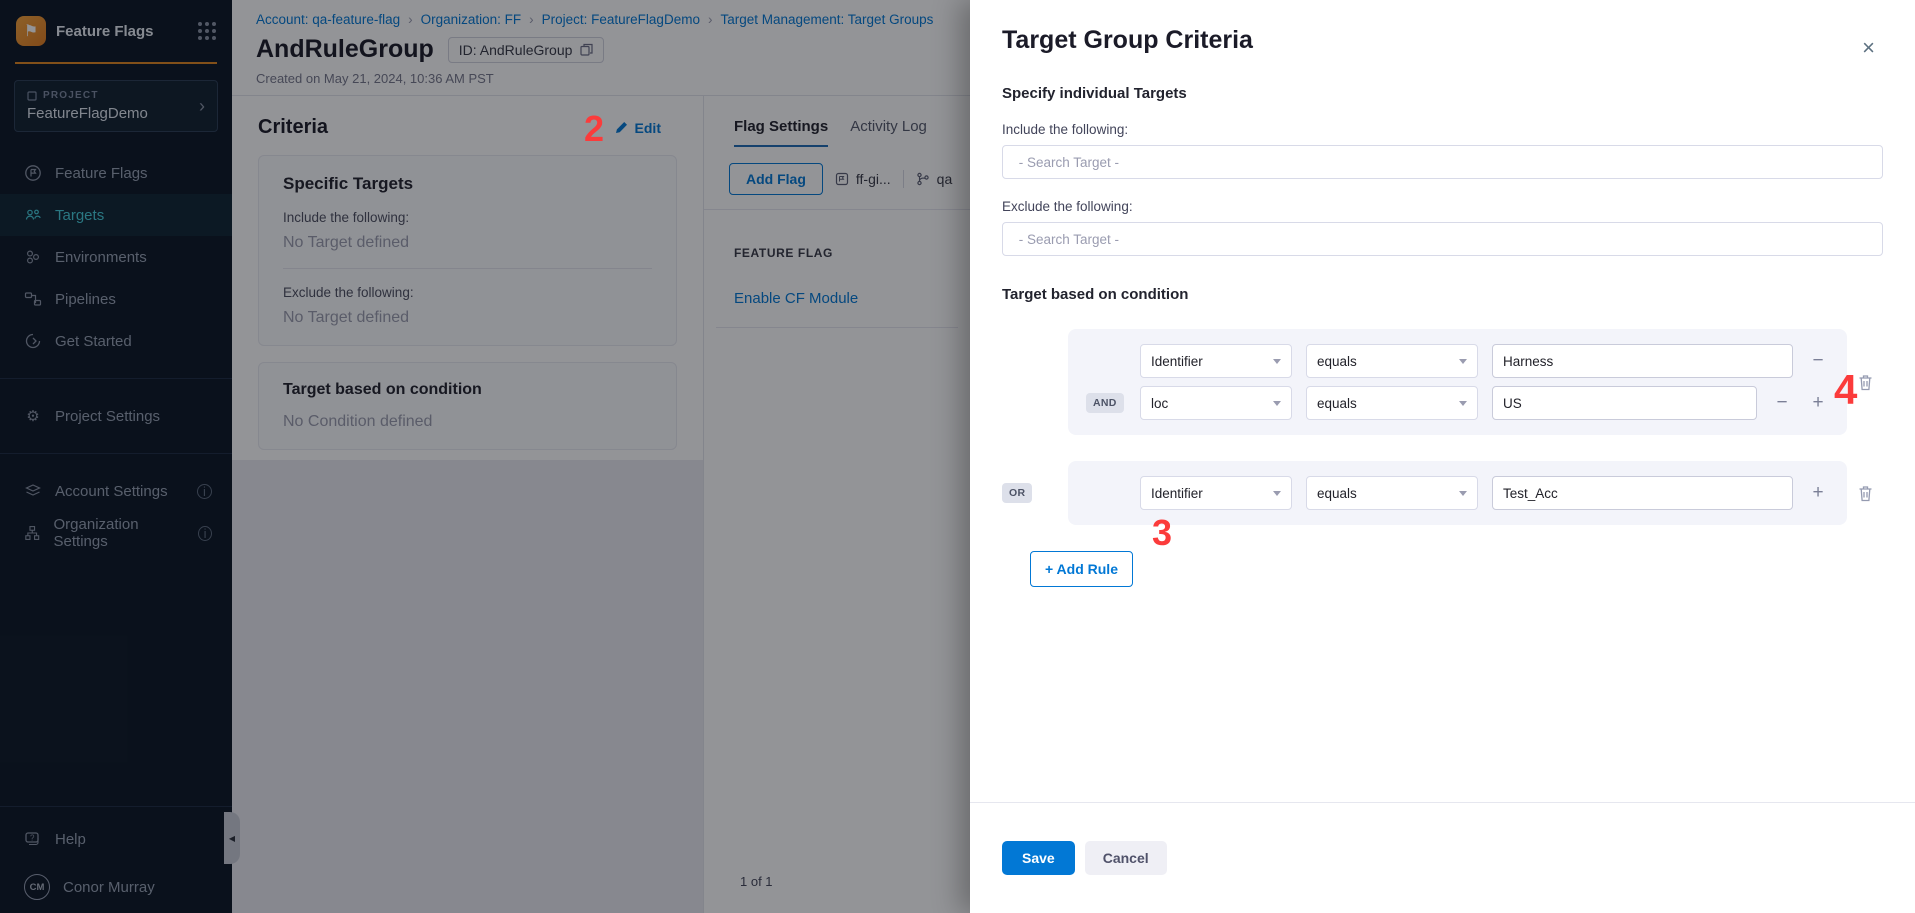 This screenshot has width=1915, height=913. I want to click on cancel-button: Cancel, so click(1125, 858).